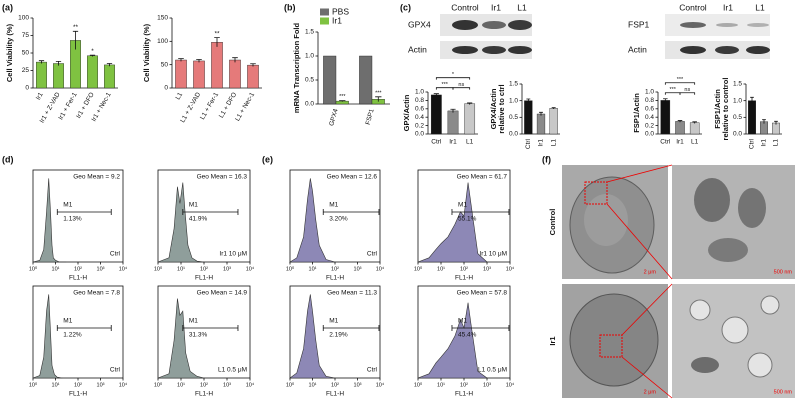 Image resolution: width=798 pixels, height=401 pixels. What do you see at coordinates (340, 11) in the screenshot?
I see `legend-label: PBS` at bounding box center [340, 11].